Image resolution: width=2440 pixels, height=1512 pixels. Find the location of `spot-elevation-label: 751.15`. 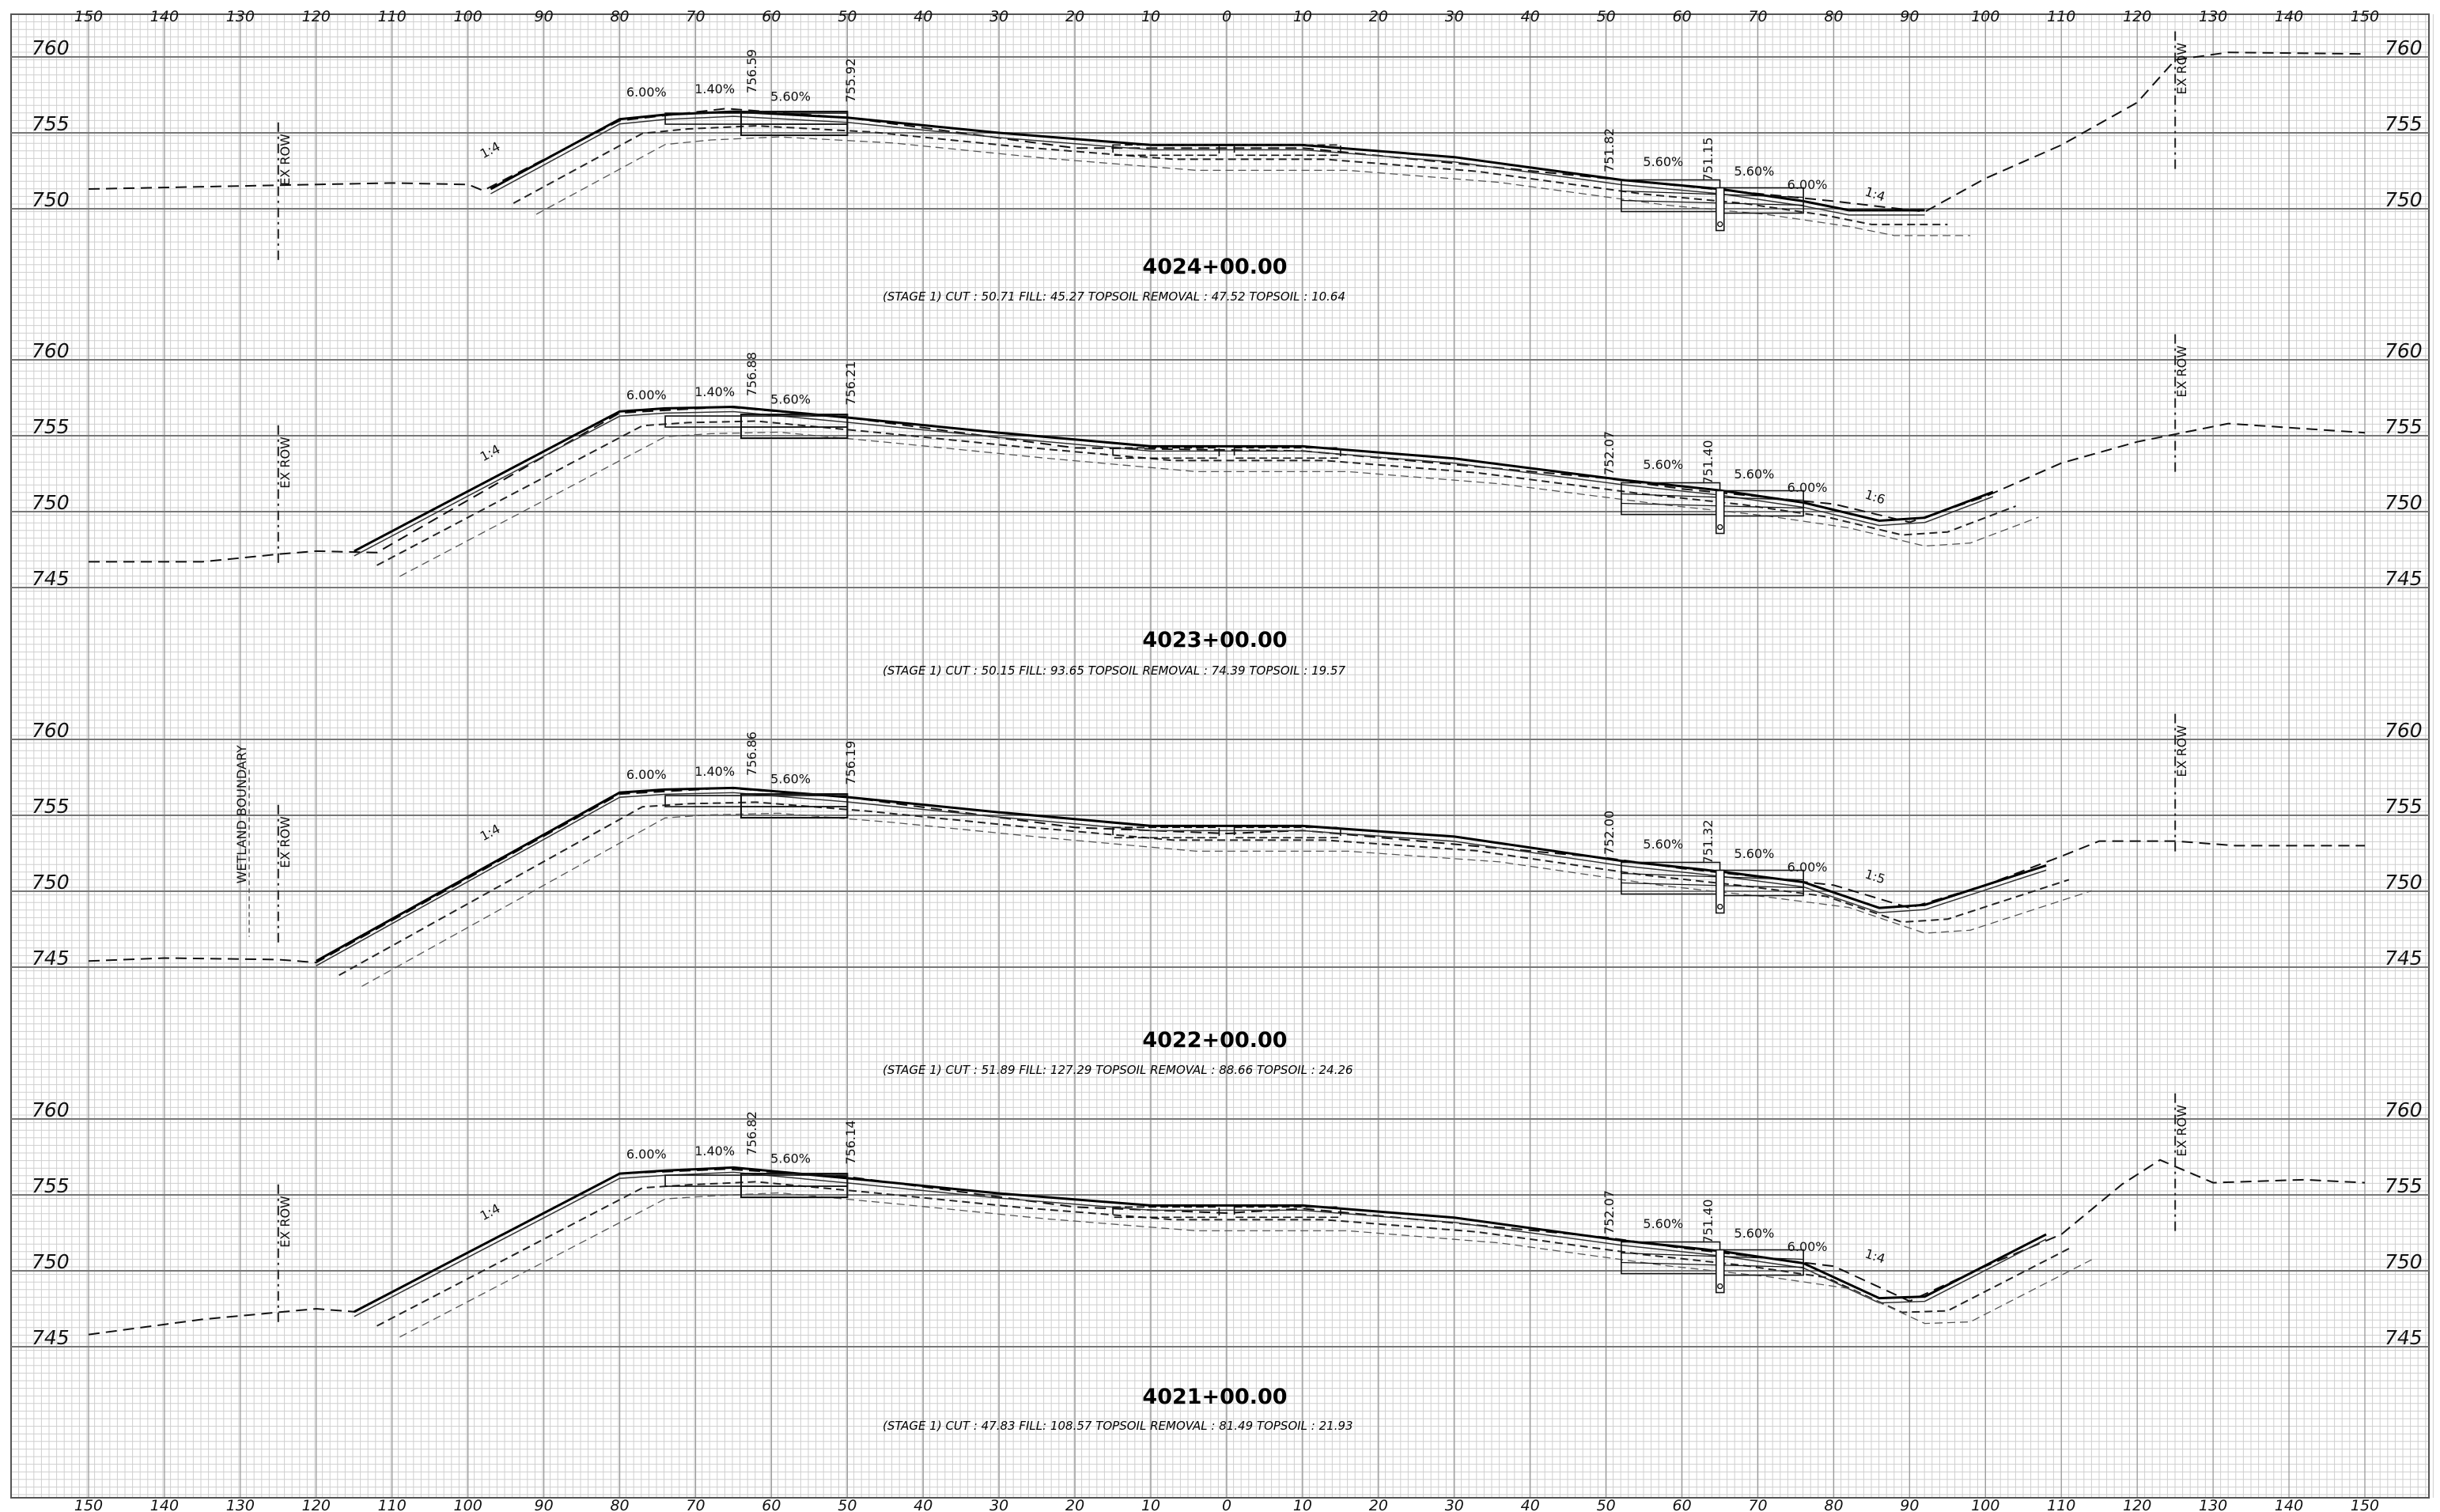

spot-elevation-label: 751.15 is located at coordinates (1708, 159).